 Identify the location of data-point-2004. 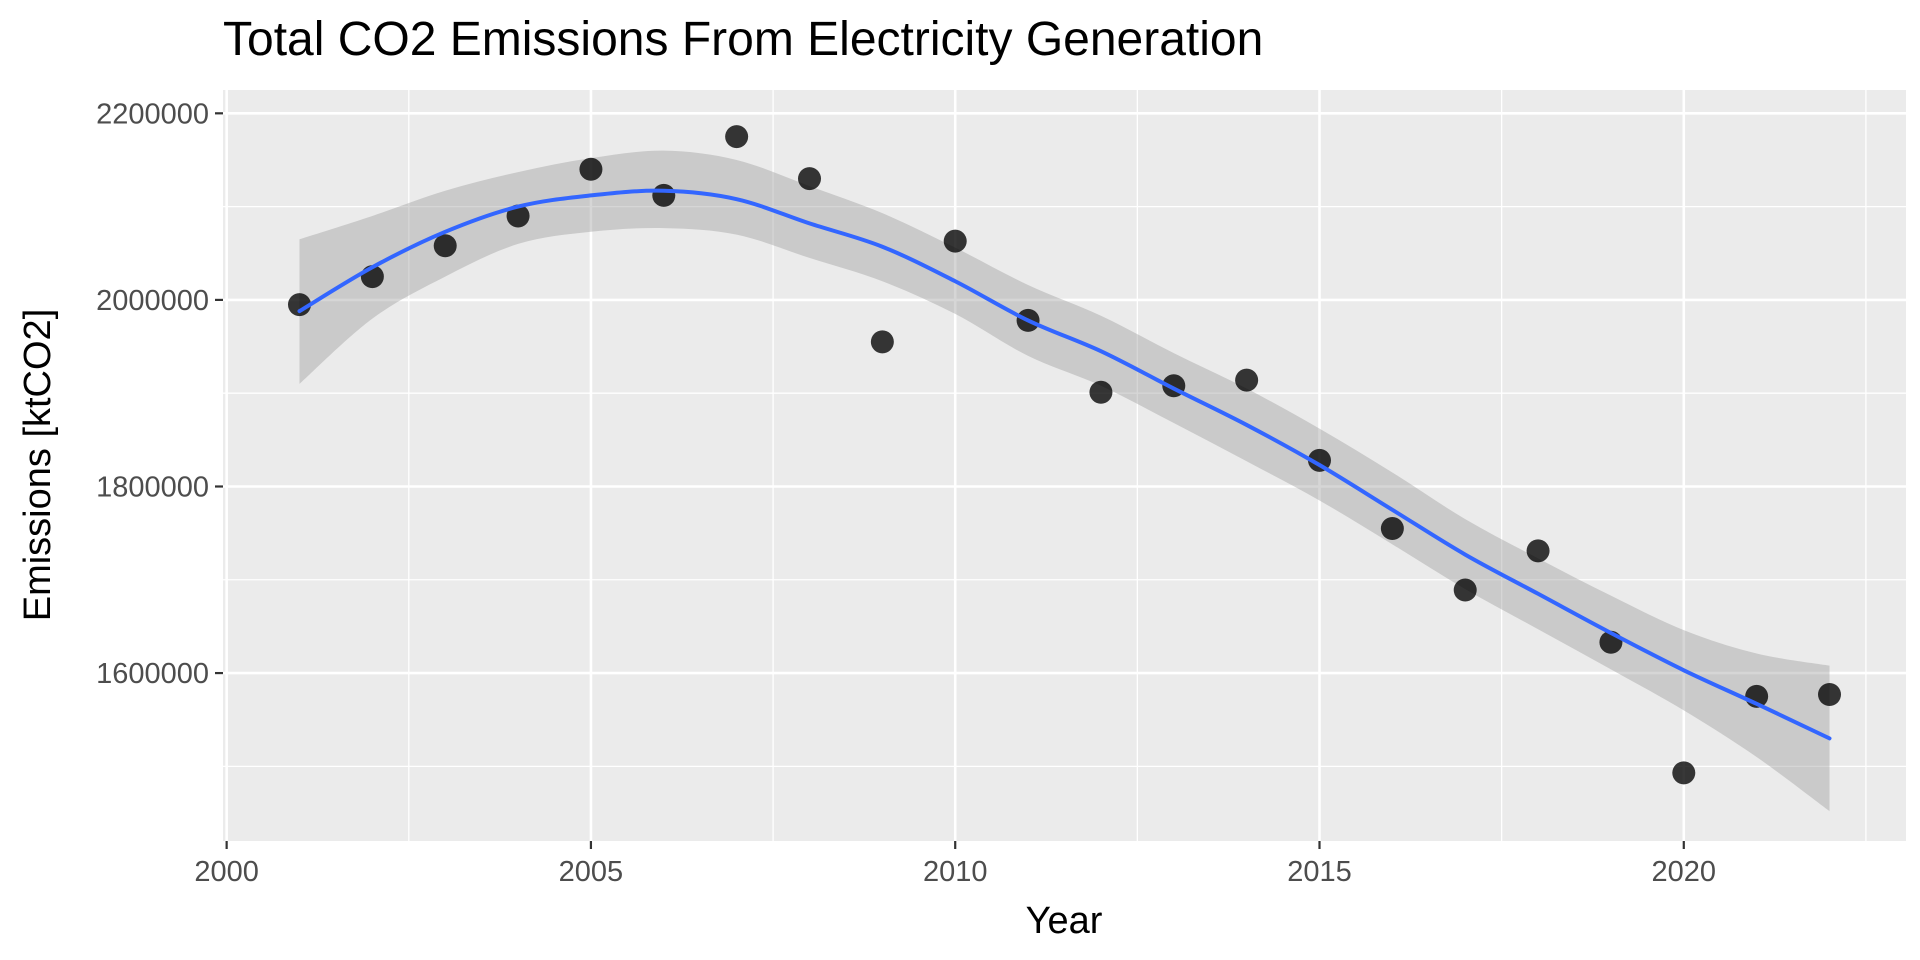
(518, 216).